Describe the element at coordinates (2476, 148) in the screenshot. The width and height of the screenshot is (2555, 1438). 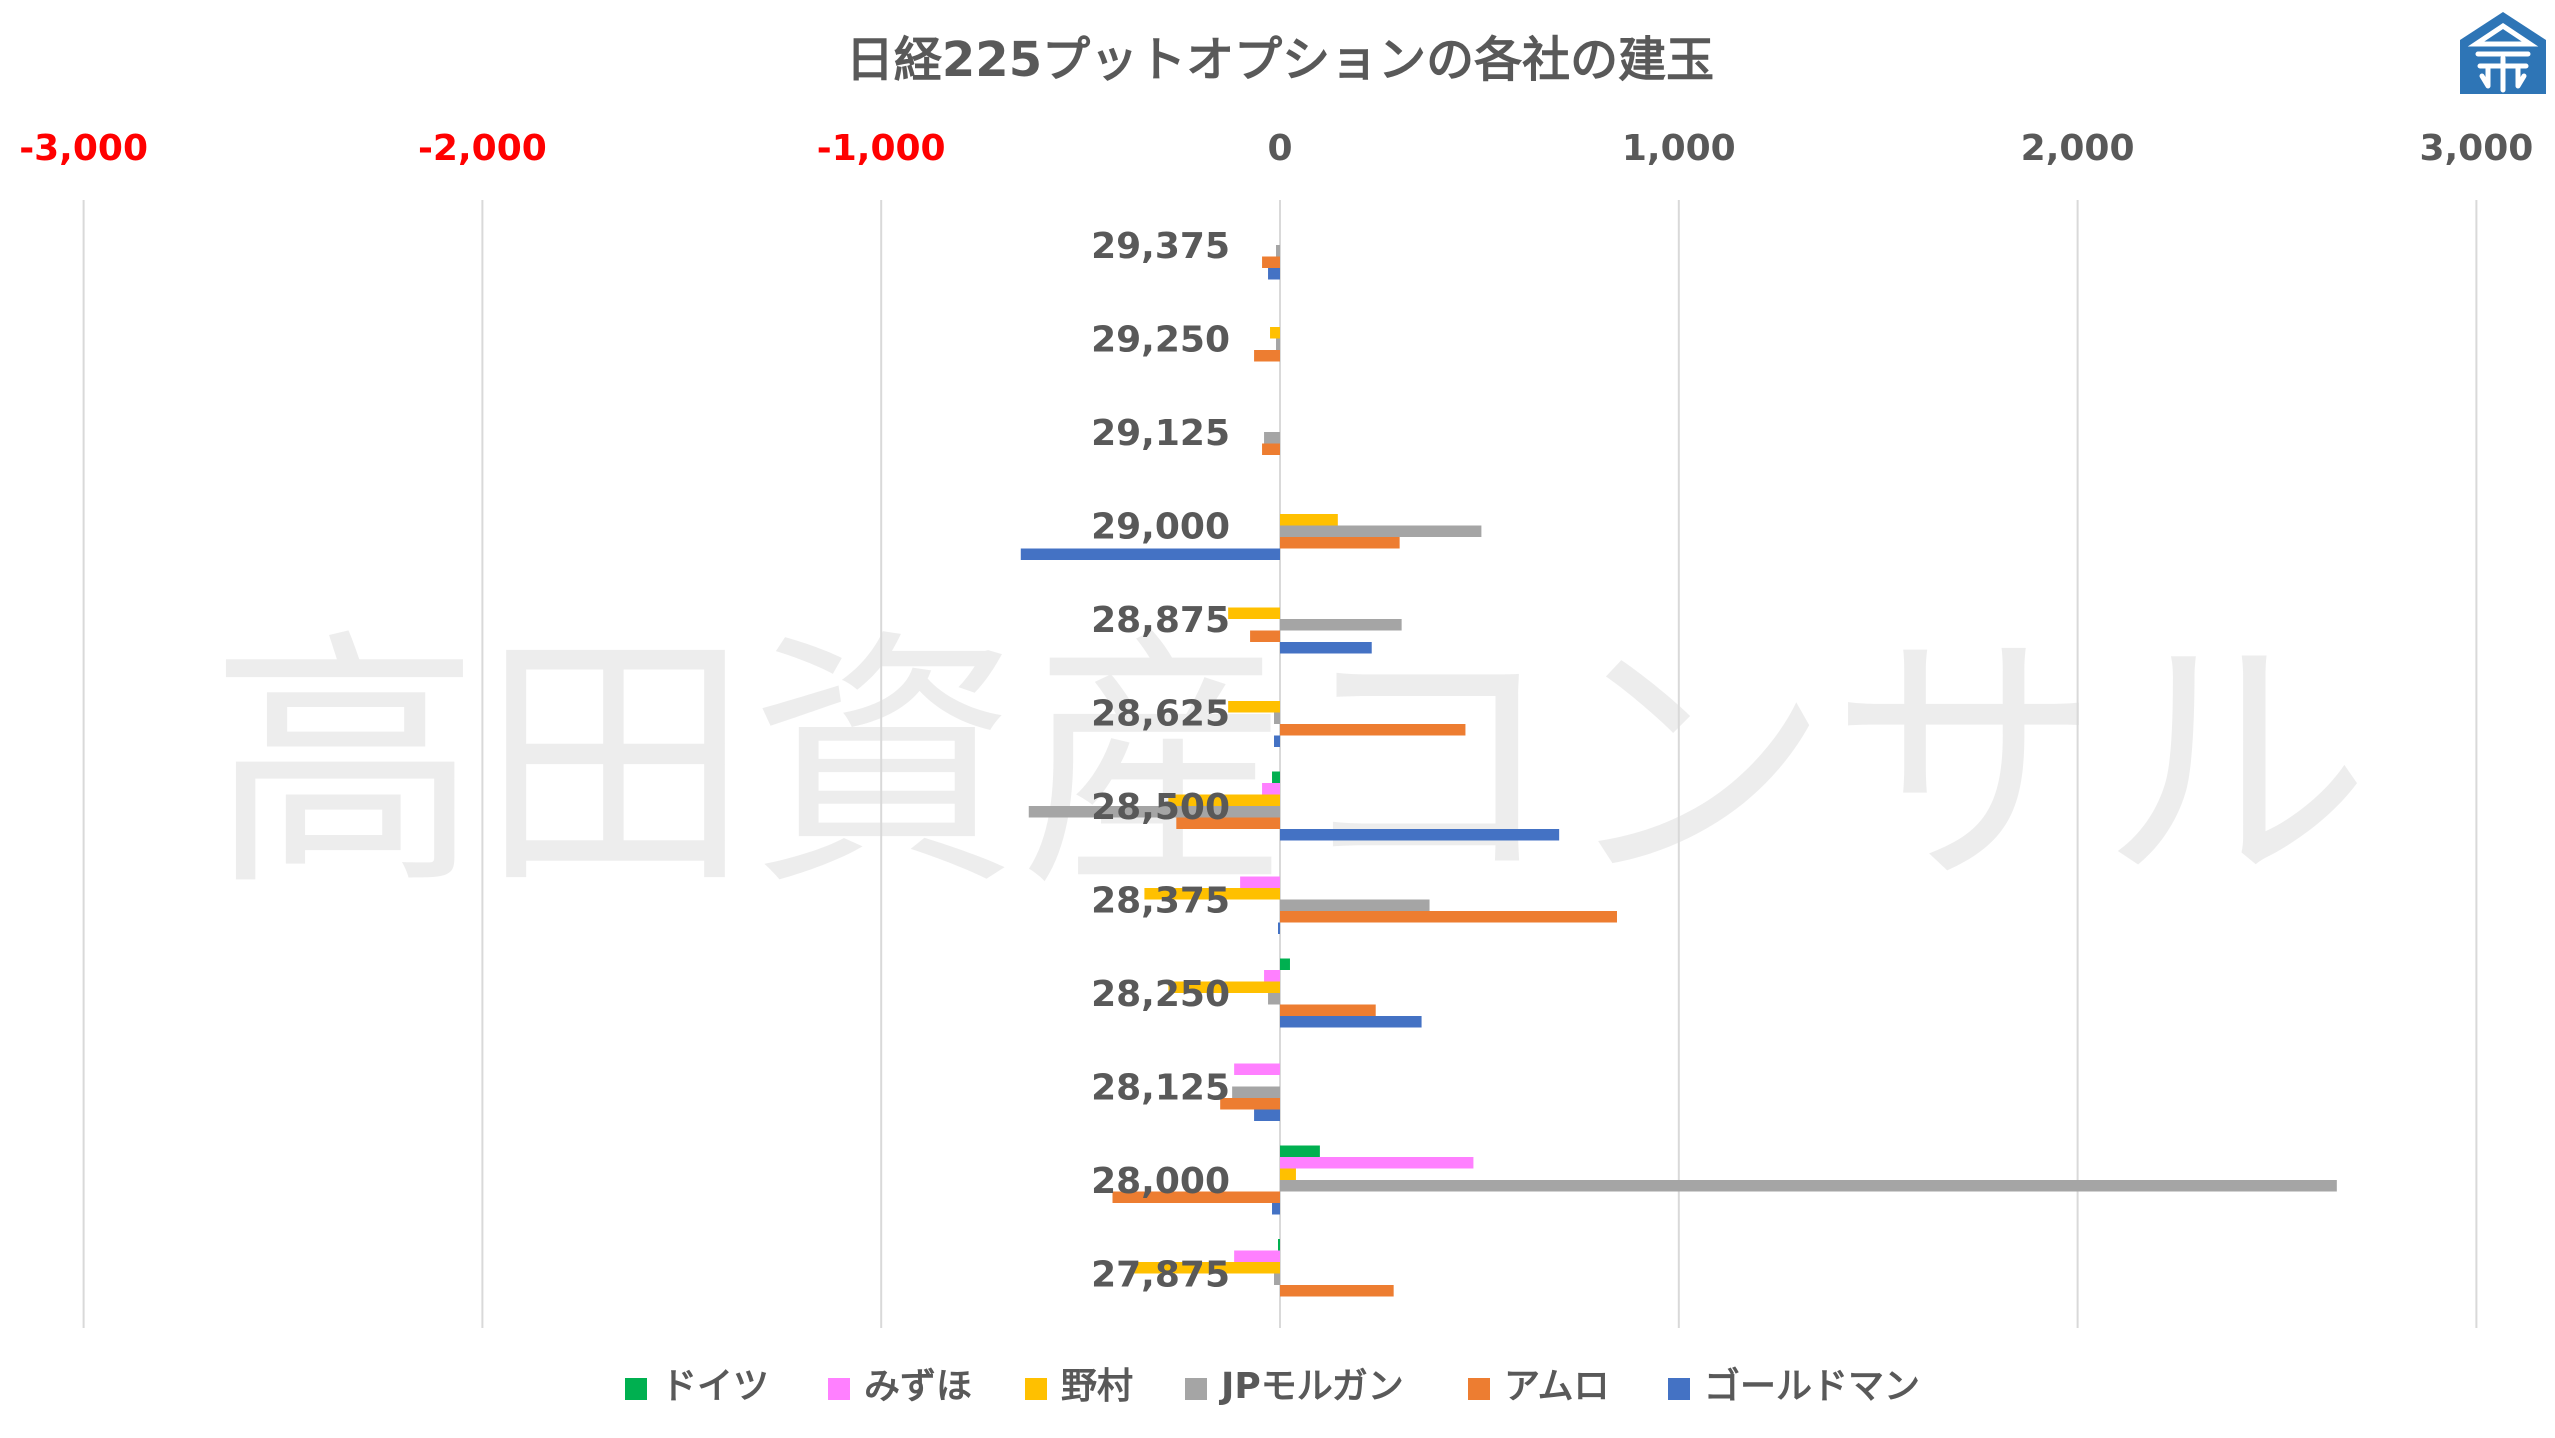
I see `x-tick-label: 3,000` at that location.